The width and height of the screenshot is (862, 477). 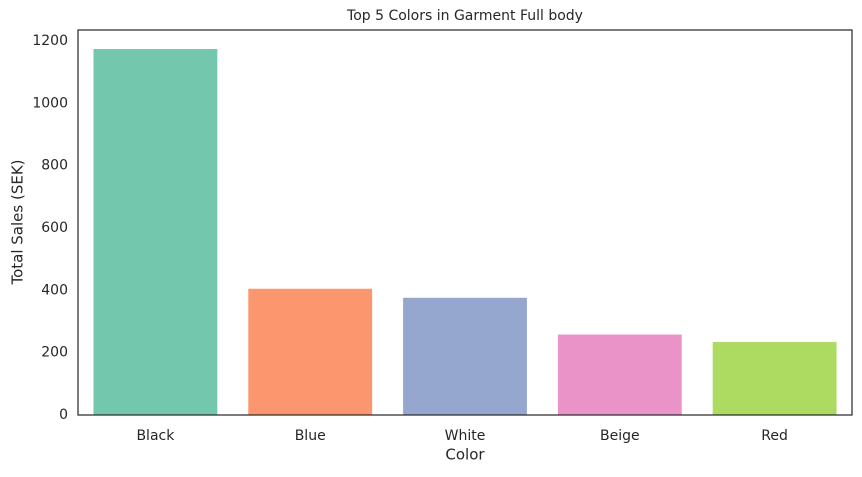 What do you see at coordinates (310, 436) in the screenshot?
I see `x-tick-label: Blue` at bounding box center [310, 436].